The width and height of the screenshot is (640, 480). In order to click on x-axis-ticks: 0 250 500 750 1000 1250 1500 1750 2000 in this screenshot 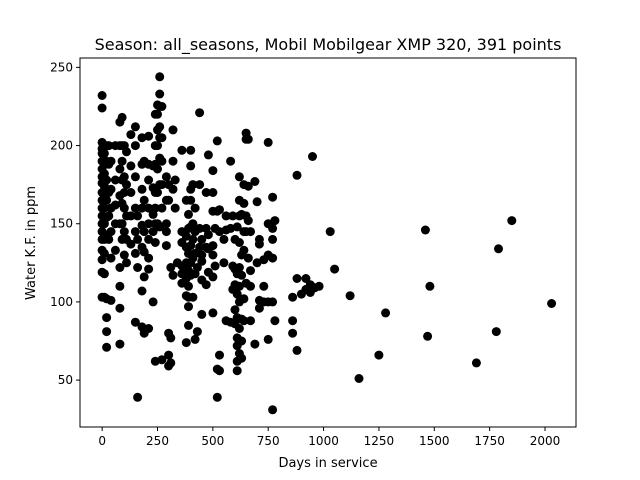, I will do `click(329, 437)`.